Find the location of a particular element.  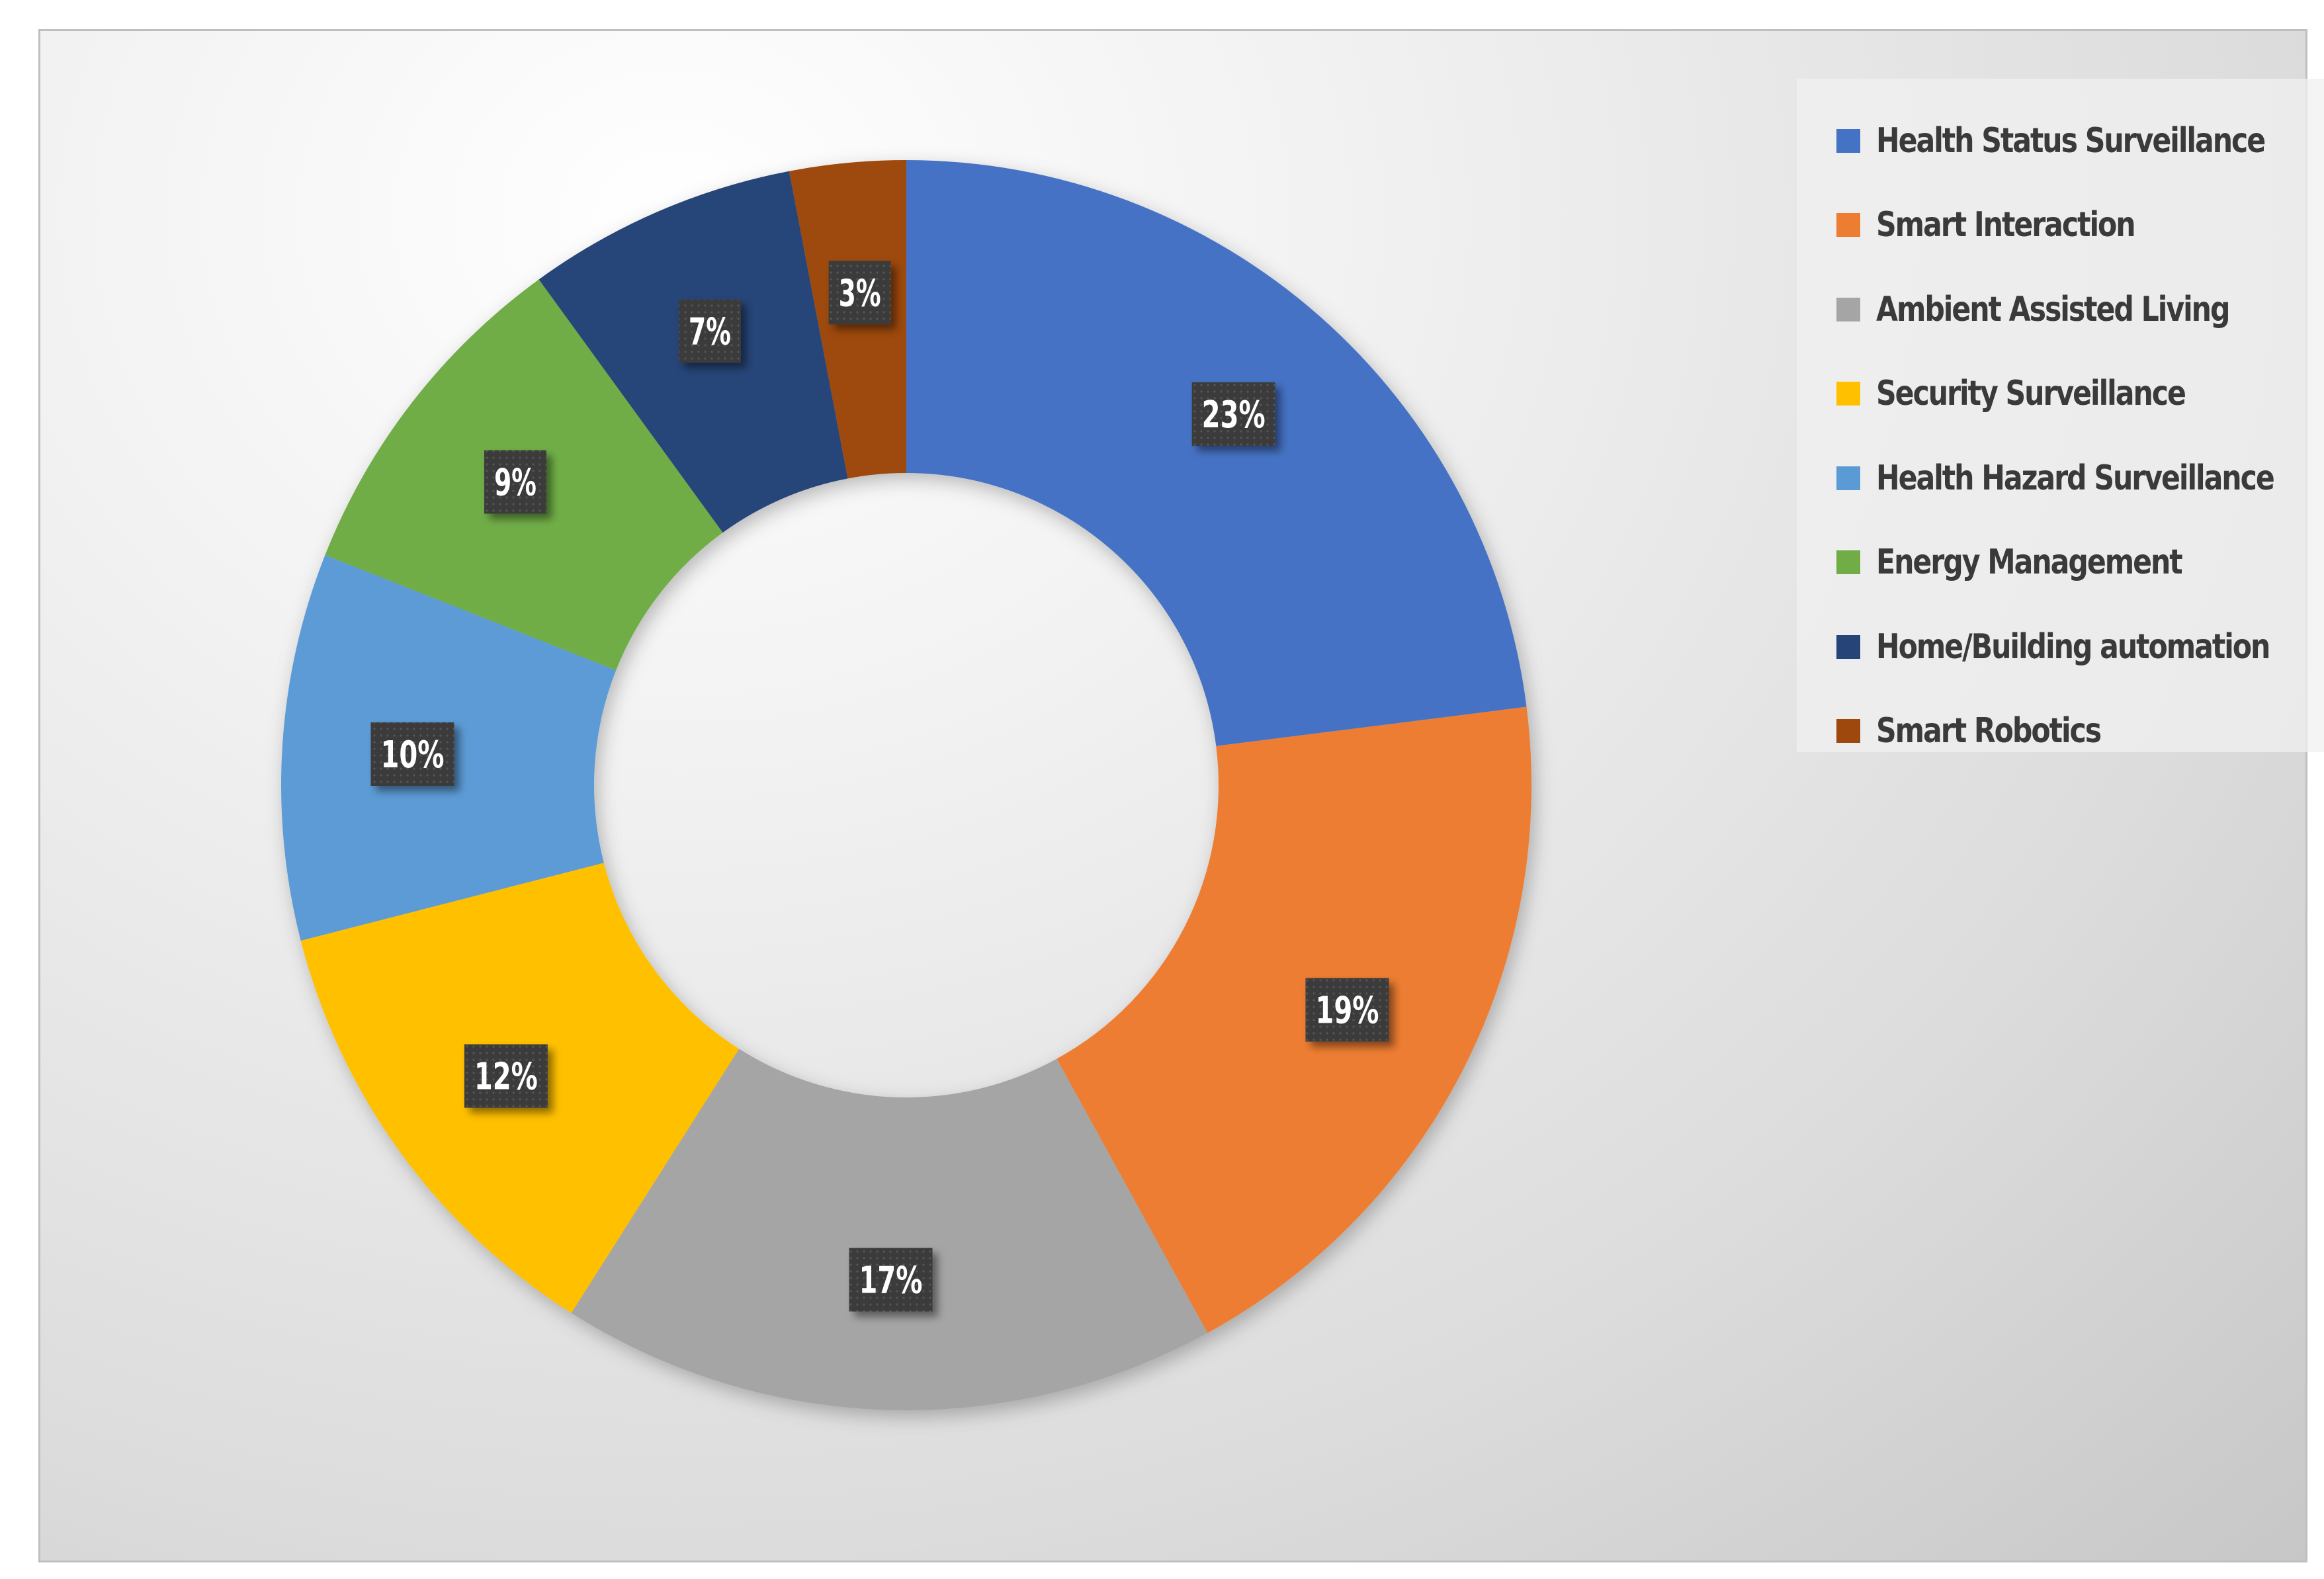

data-label-health-status-surveillance: 23% is located at coordinates (1233, 414).